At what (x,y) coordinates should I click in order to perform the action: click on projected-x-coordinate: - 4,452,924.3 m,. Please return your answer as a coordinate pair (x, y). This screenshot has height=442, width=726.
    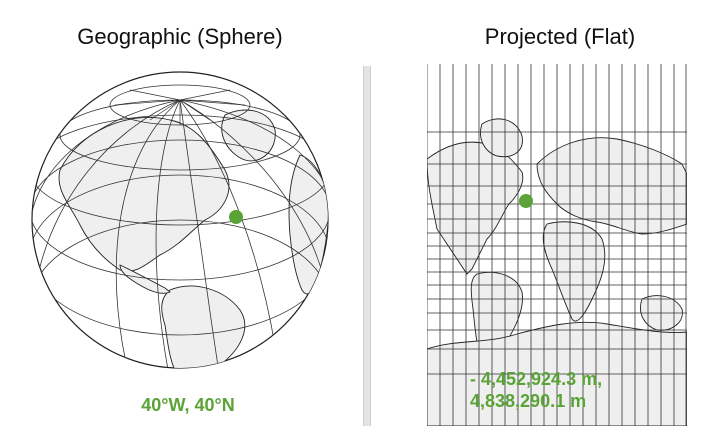
    Looking at the image, I should click on (536, 379).